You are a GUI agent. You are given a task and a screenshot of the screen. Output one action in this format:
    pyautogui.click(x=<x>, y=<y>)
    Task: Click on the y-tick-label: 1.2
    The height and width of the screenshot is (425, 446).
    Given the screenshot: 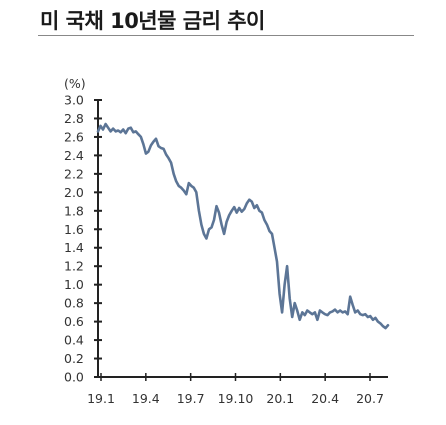 What is the action you would take?
    pyautogui.click(x=74, y=266)
    